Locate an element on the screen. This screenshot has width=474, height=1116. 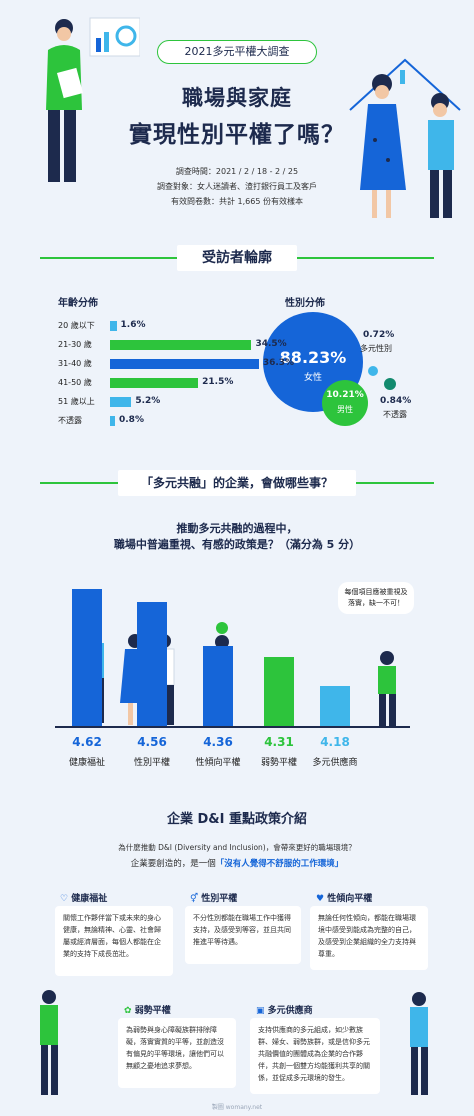
title-line2-text: 實現性別平權了嗎？ is located at coordinates (237, 135).